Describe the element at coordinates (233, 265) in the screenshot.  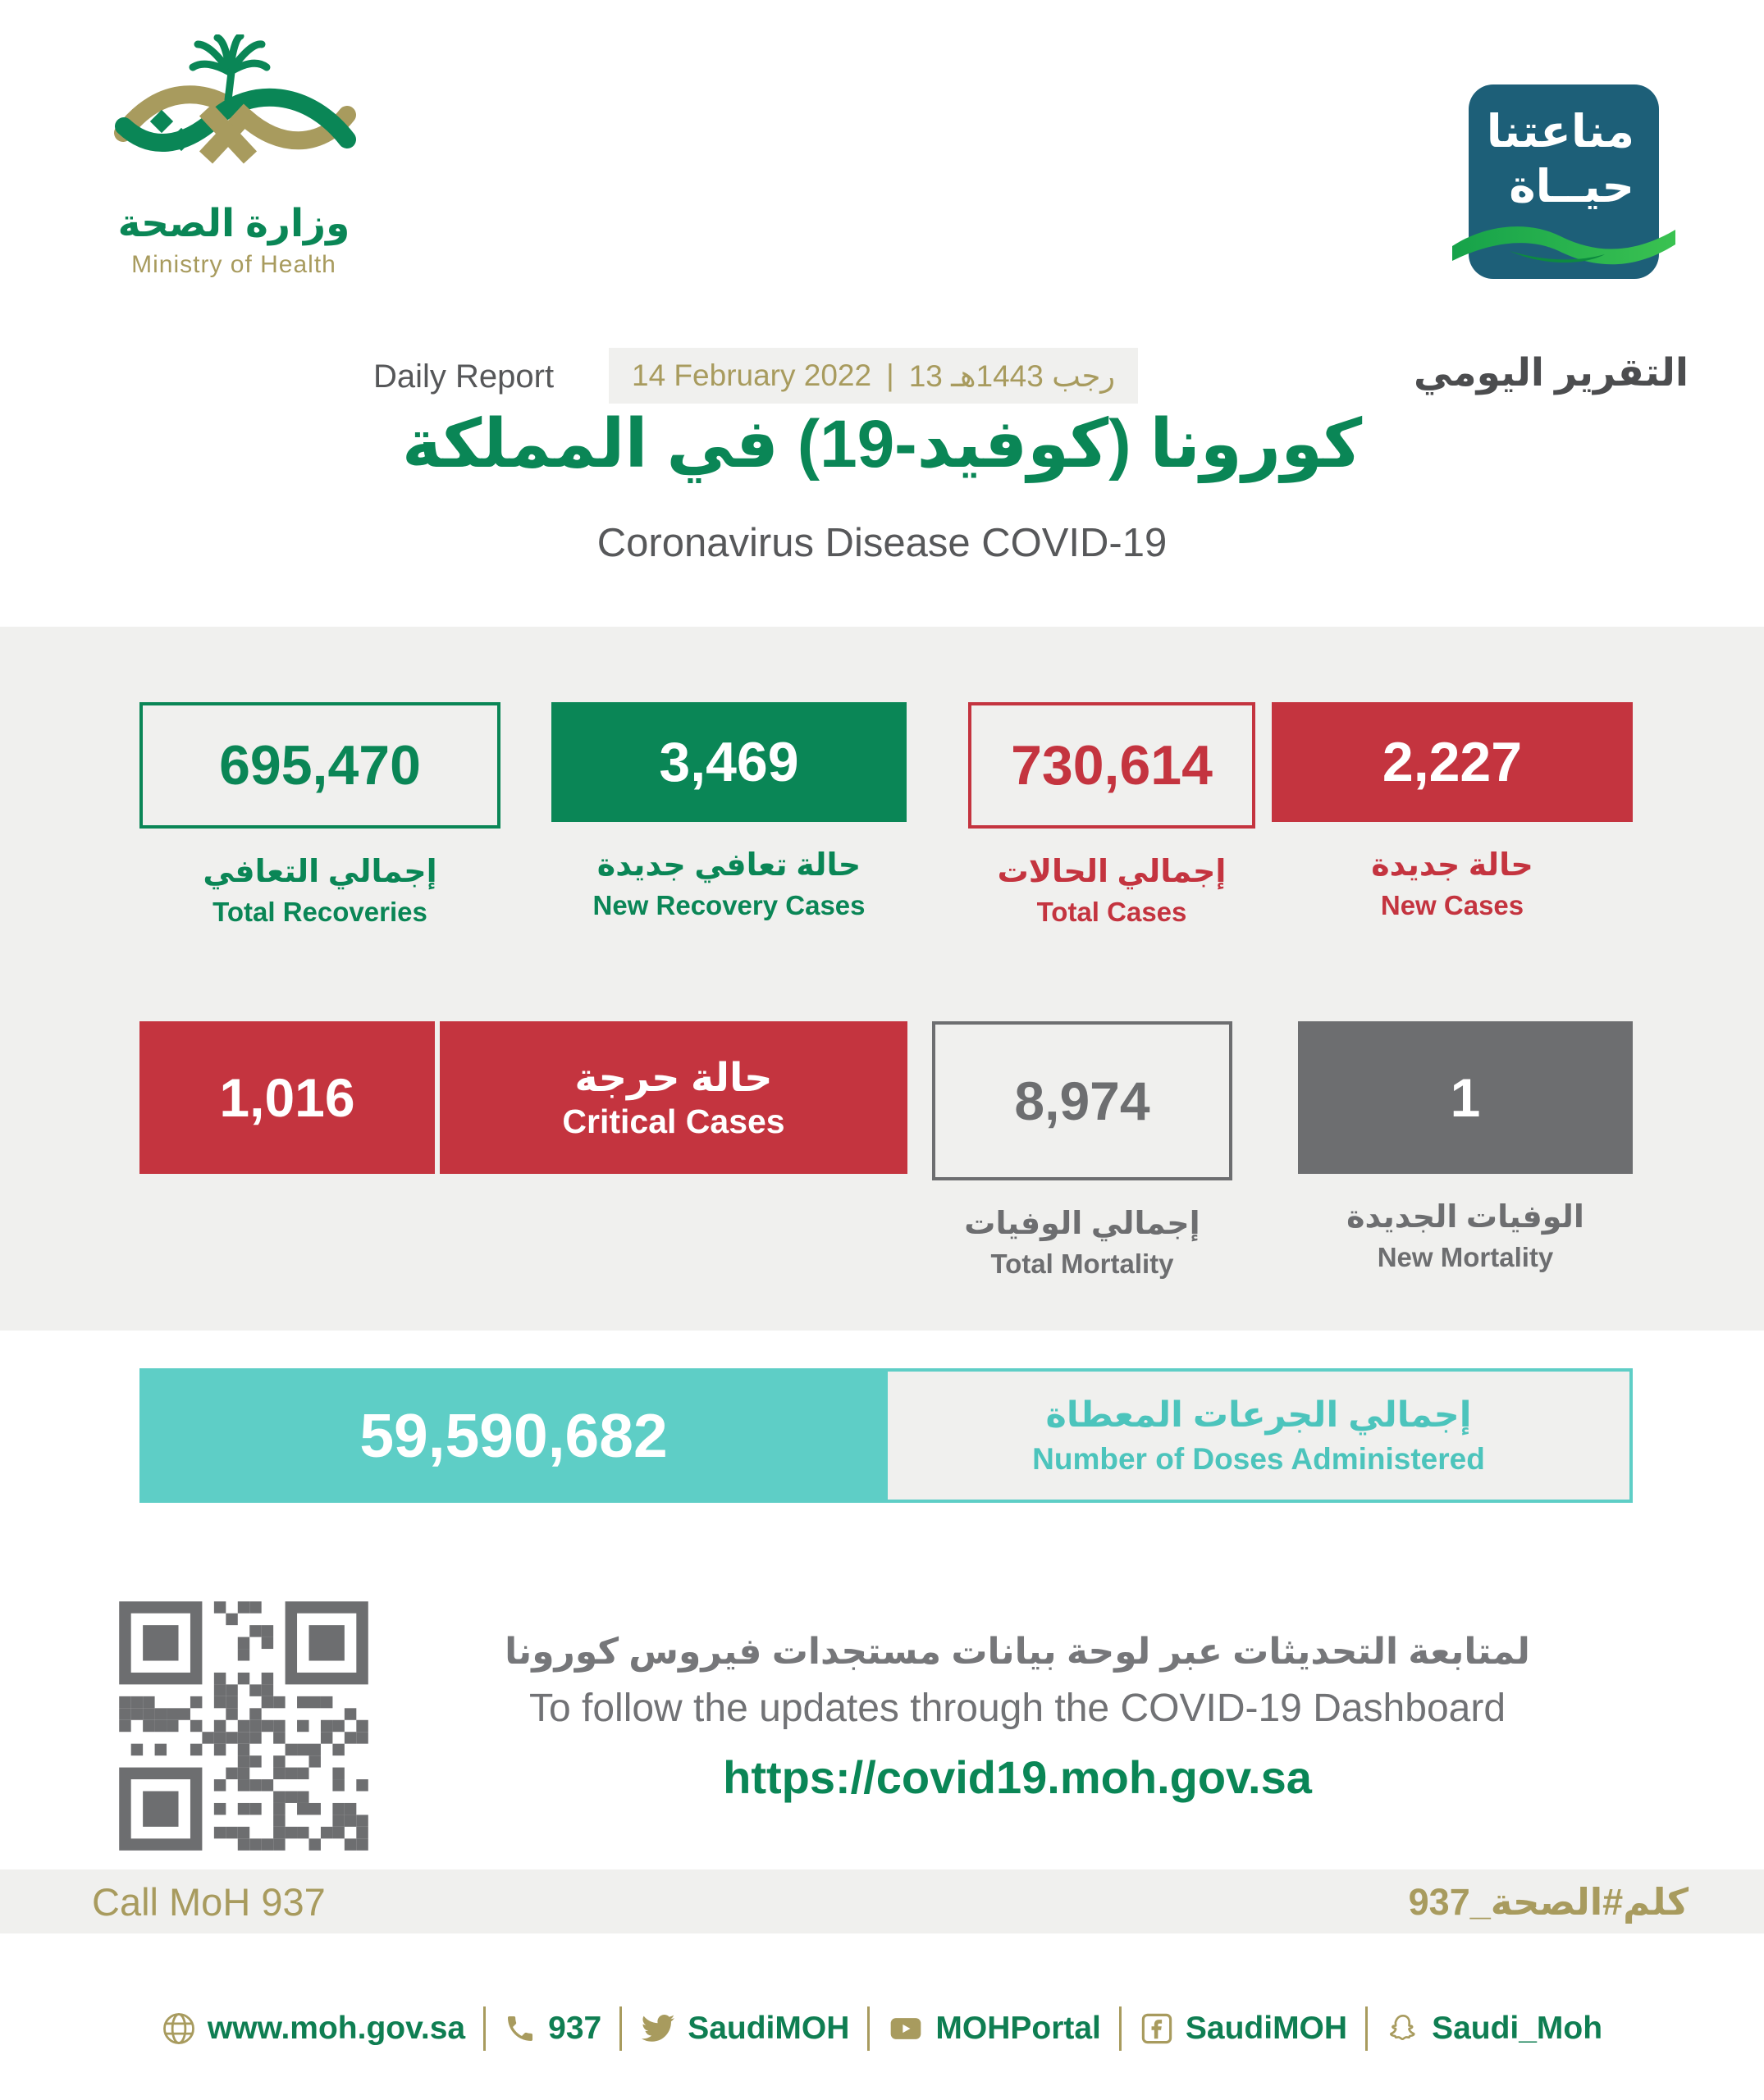
I see `moh-logo-english: Ministry of Health` at that location.